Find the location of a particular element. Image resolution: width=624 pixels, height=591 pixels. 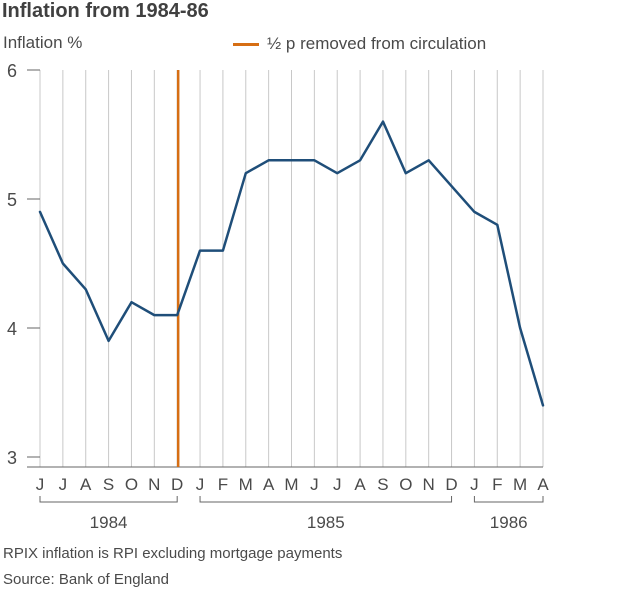

y-tick-label: 6 is located at coordinates (12, 71).